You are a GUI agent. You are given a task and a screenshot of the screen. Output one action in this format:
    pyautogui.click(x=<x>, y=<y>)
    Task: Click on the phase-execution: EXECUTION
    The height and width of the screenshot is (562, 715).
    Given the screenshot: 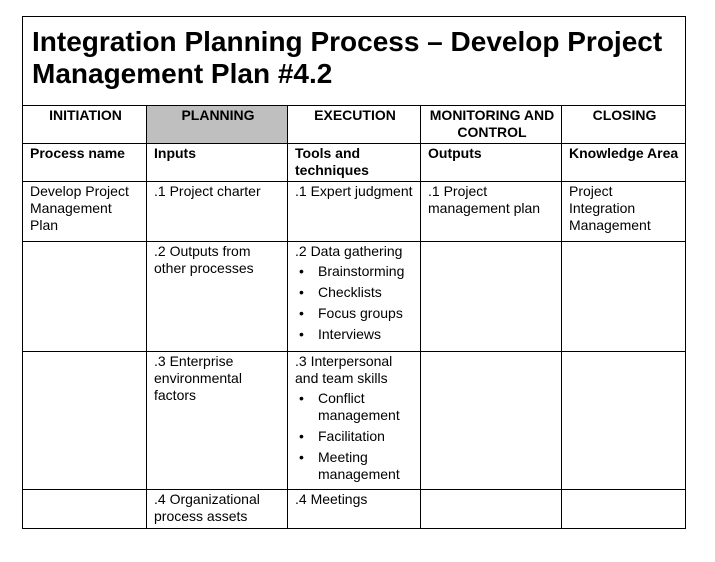 What is the action you would take?
    pyautogui.click(x=354, y=124)
    